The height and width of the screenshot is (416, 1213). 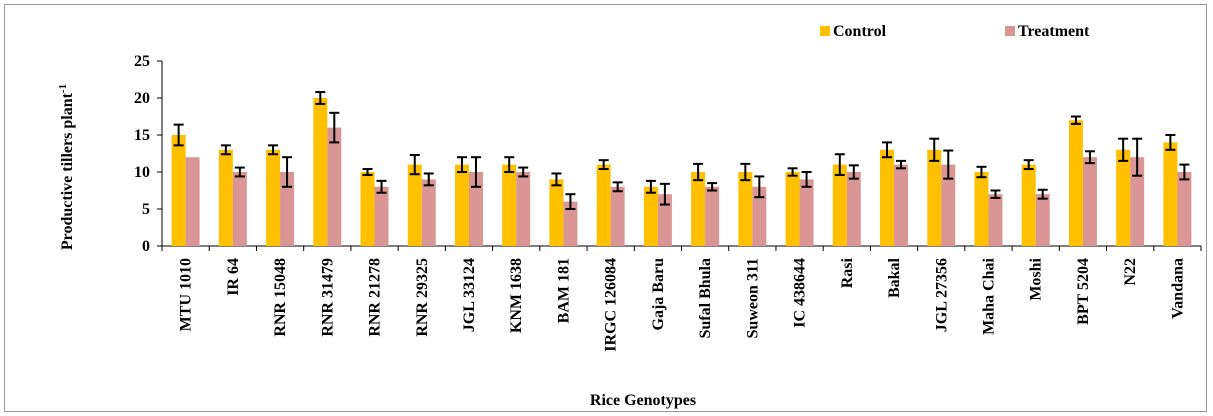 I want to click on y-axis-title-superscript: -1, so click(x=63, y=88).